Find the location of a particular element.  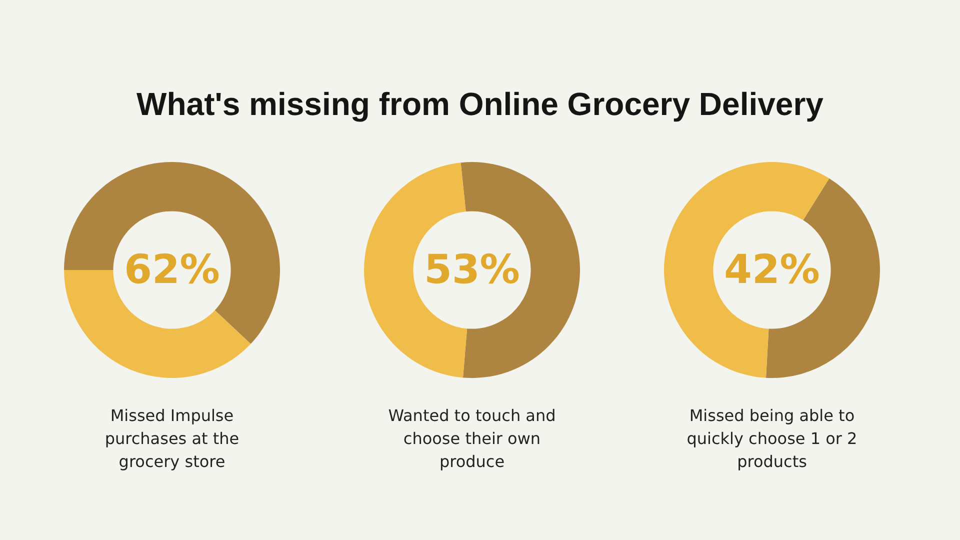

data-label: 53% is located at coordinates (472, 270).